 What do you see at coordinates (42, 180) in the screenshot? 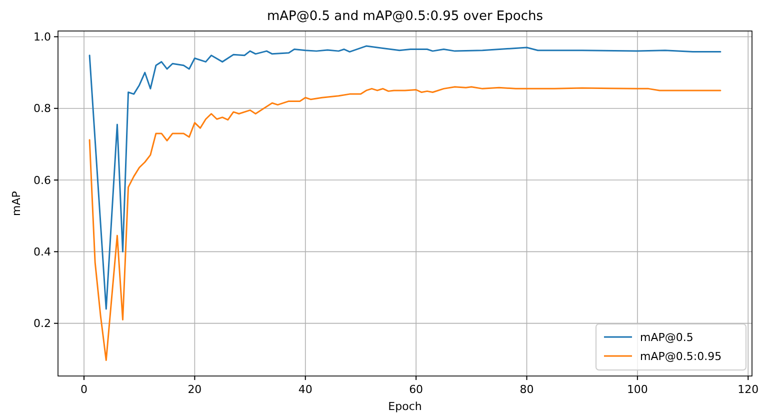
I see `y-tick-label: 0.6` at bounding box center [42, 180].